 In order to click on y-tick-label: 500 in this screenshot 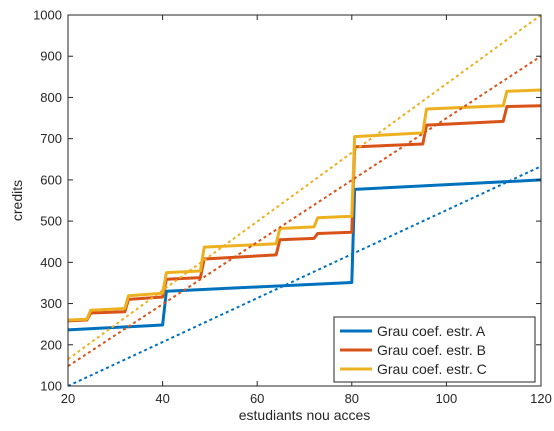, I will do `click(51, 221)`.